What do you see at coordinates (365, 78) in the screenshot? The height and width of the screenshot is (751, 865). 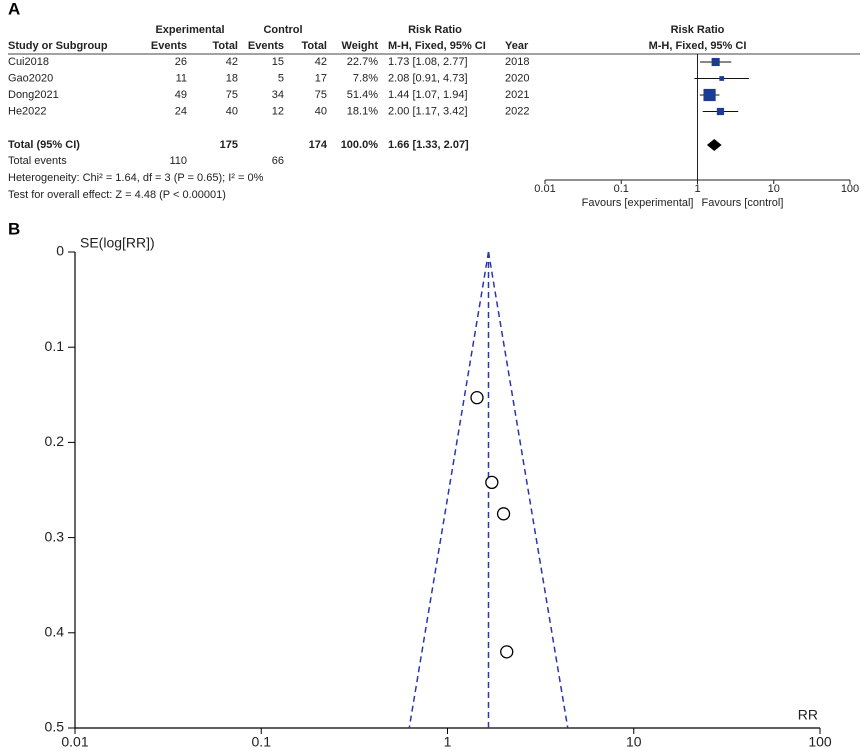 I see `weight: 7.8%` at bounding box center [365, 78].